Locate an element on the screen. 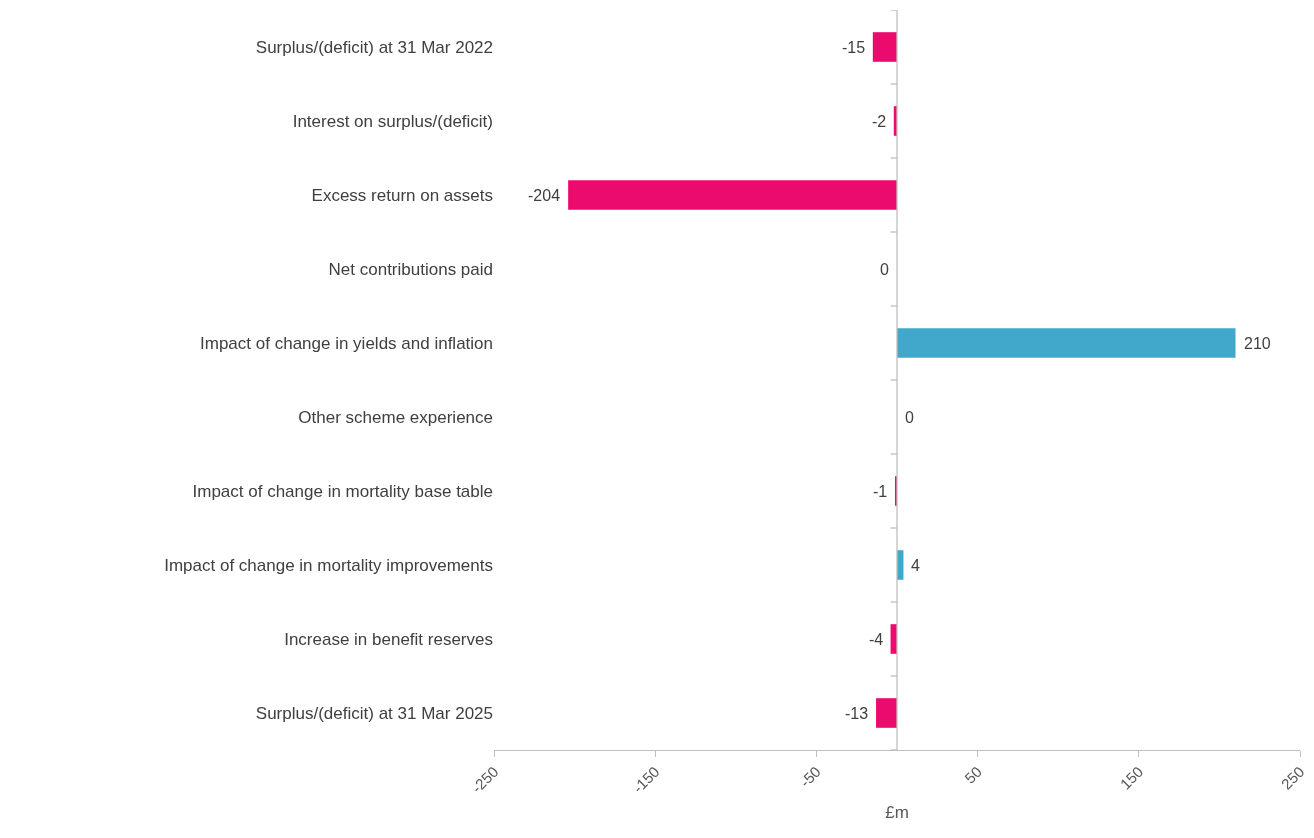 The image size is (1314, 838). y-tick-label: Interest on surplus/(deficit) is located at coordinates (392, 121).